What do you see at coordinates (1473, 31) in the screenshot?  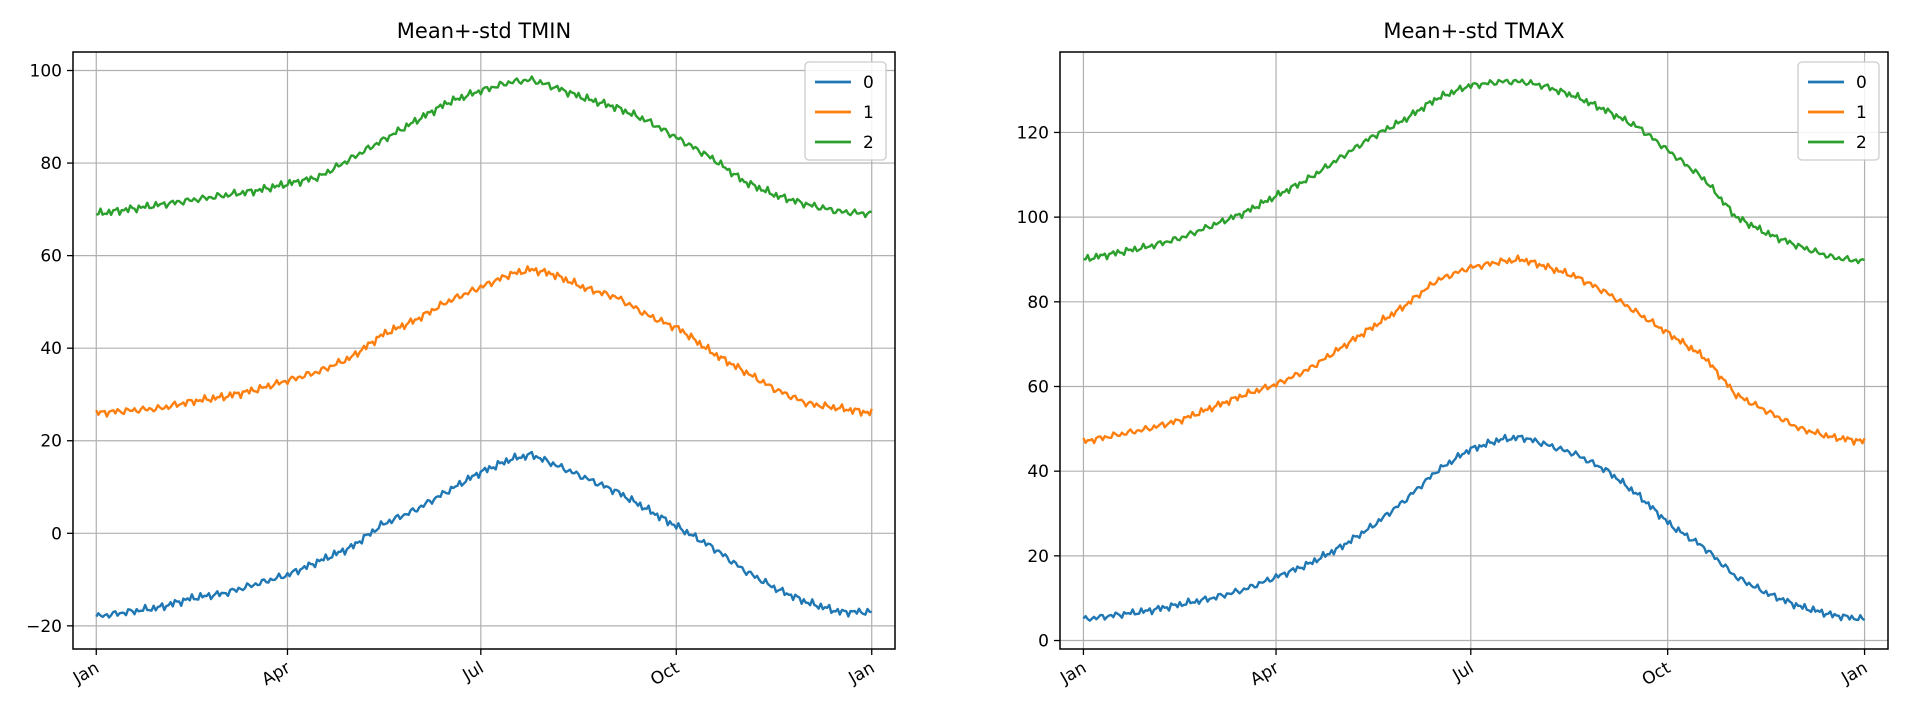 I see `chart-title: Mean+-std TMAX` at bounding box center [1473, 31].